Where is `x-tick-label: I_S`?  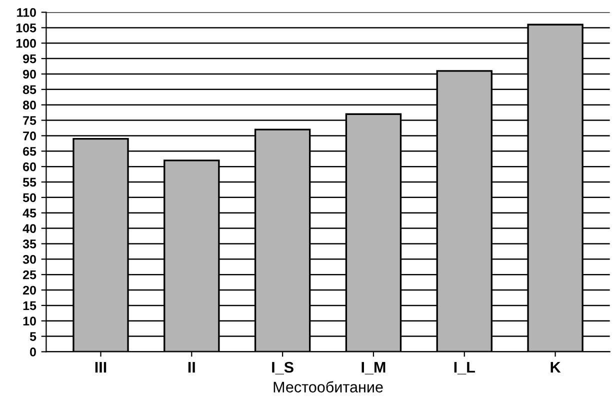 x-tick-label: I_S is located at coordinates (283, 368).